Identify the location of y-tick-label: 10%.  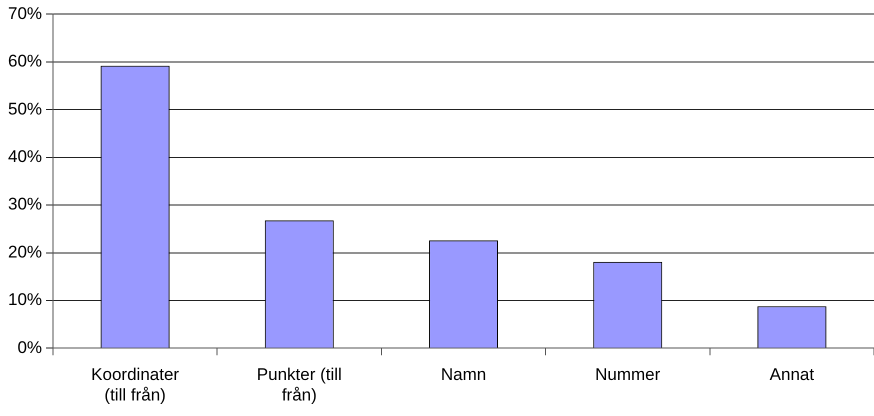
(25, 300).